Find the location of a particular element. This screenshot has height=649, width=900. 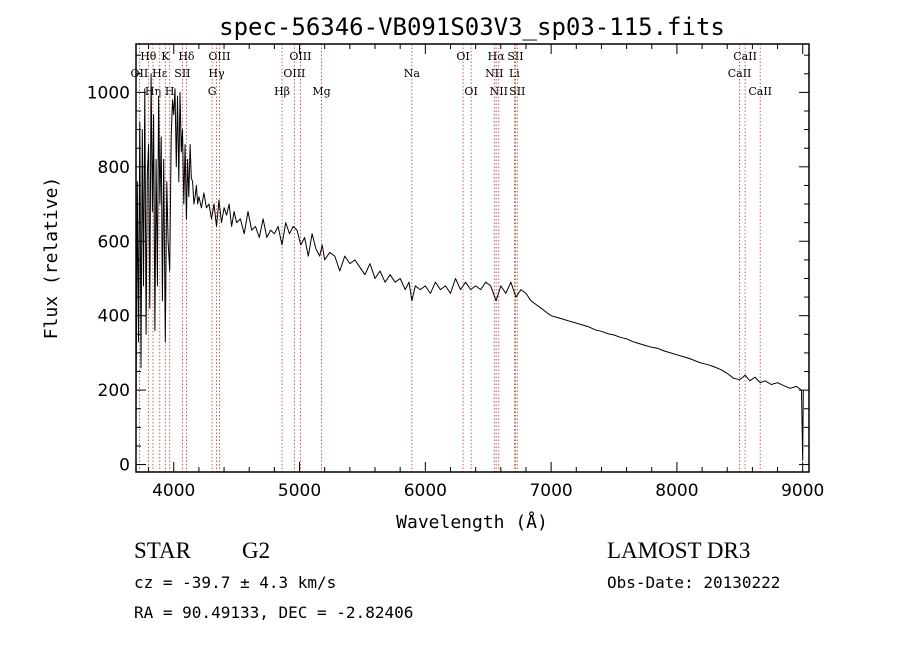

marker-label-0: Hθ is located at coordinates (148, 56).